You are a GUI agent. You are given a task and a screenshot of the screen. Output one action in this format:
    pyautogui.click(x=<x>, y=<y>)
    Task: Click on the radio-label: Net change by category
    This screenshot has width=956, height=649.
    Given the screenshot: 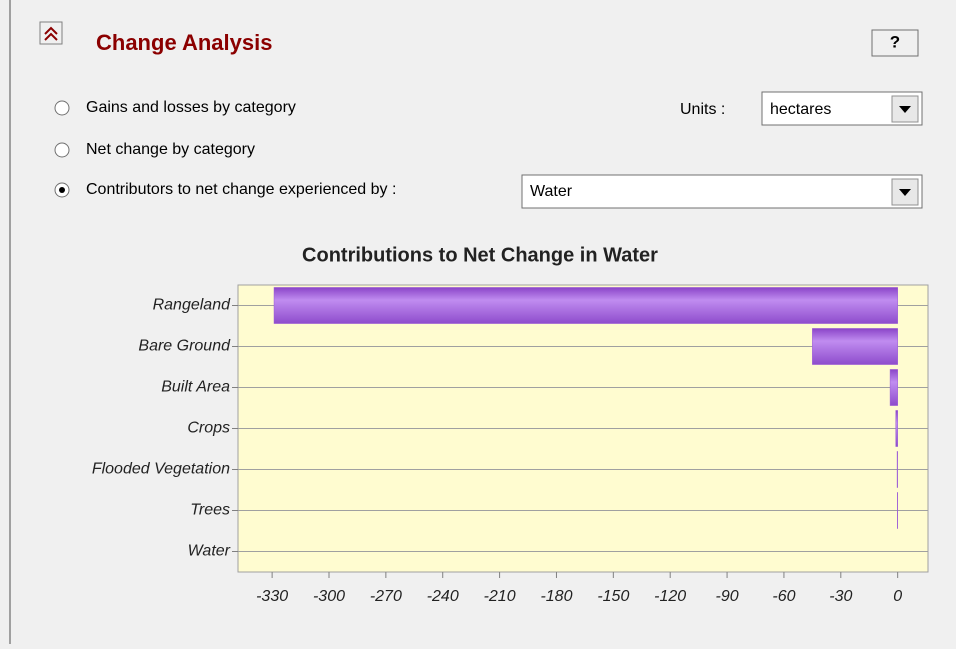 What is the action you would take?
    pyautogui.click(x=170, y=149)
    